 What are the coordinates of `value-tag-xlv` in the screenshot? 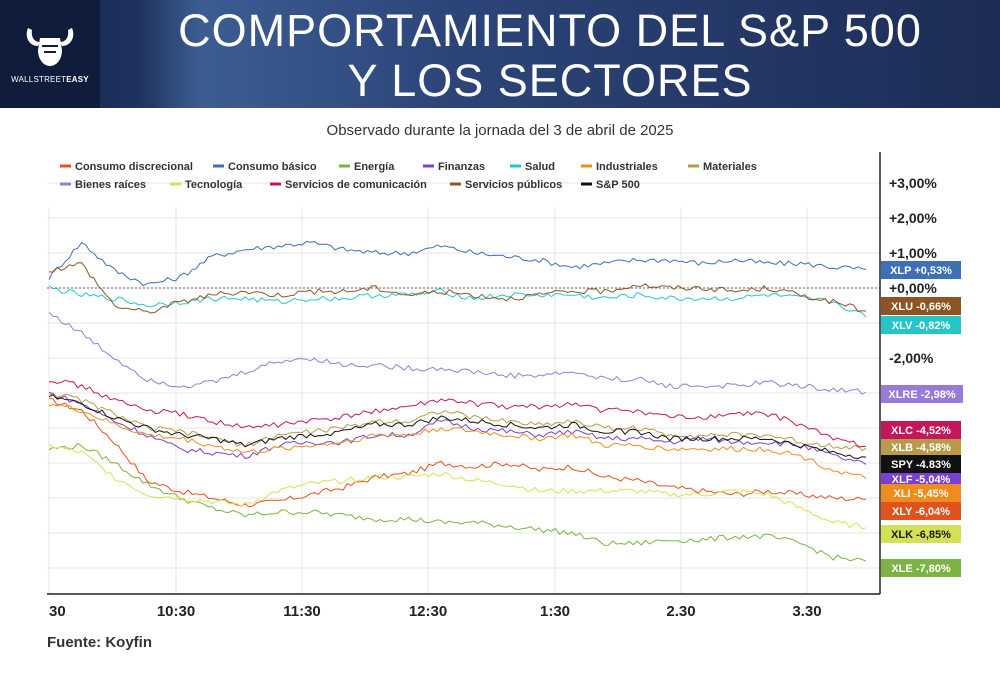 It's located at (921, 325).